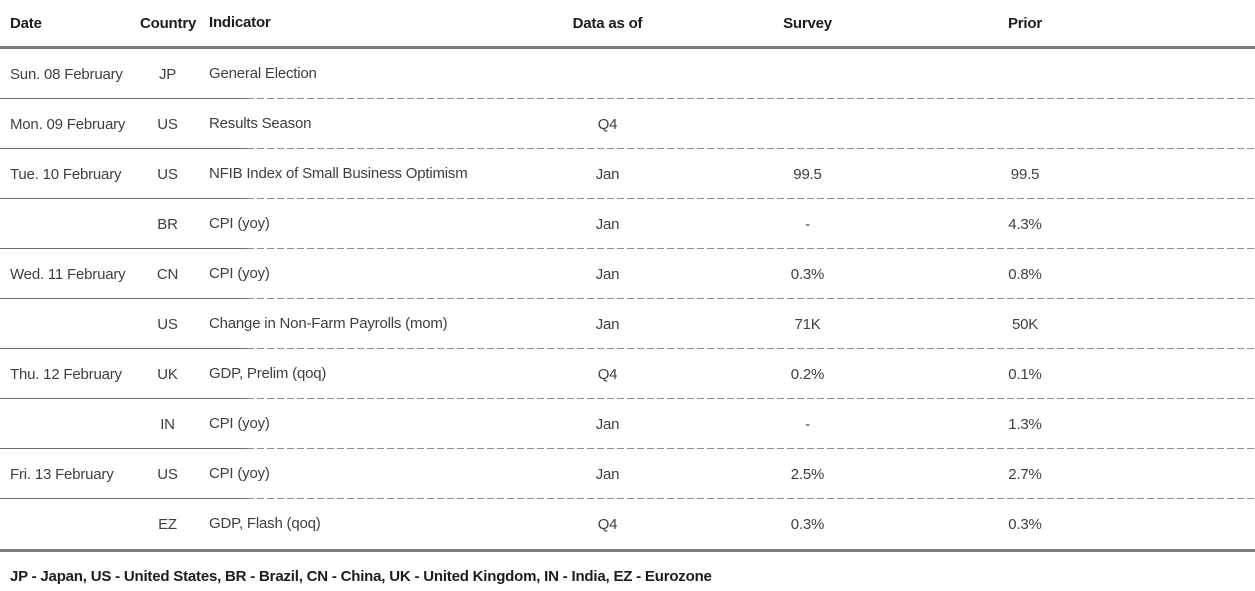 This screenshot has width=1255, height=591. What do you see at coordinates (1025, 324) in the screenshot?
I see `cell-prior: 50K` at bounding box center [1025, 324].